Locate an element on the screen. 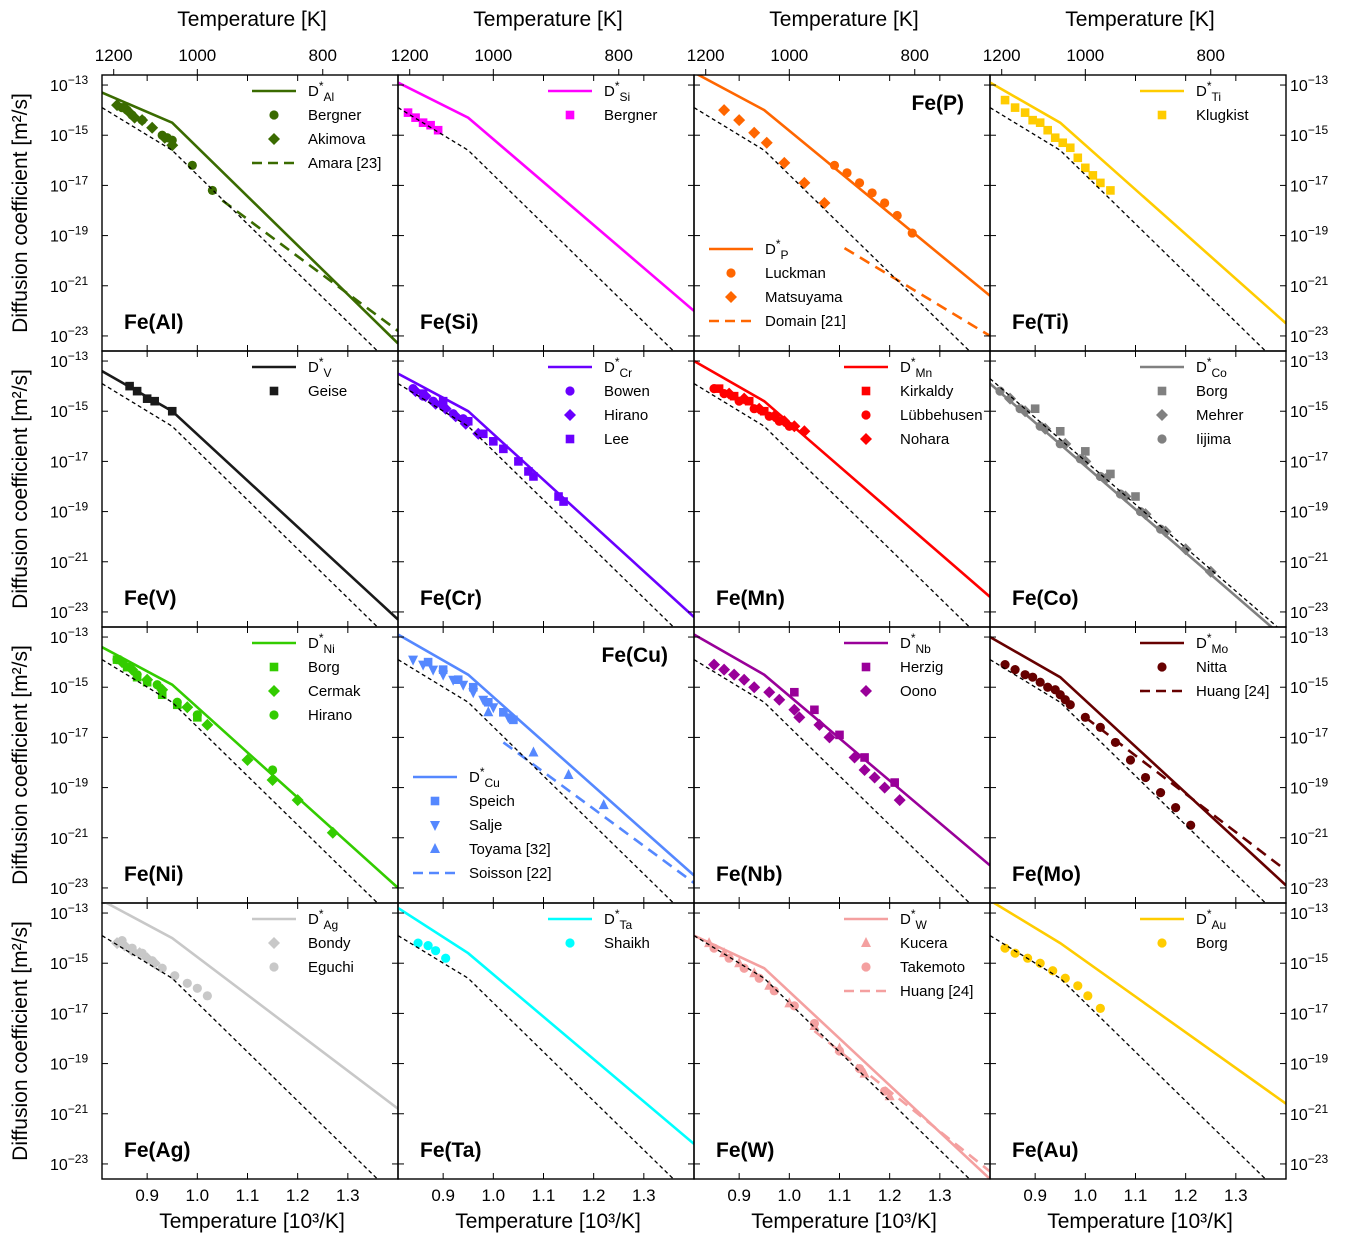  reference-line is located at coordinates (1134, 502).